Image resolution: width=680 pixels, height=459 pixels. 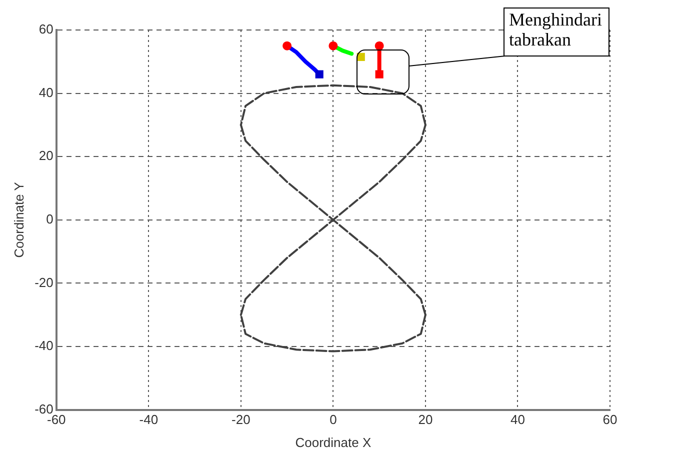 What do you see at coordinates (517, 420) in the screenshot?
I see `x-tick-label: 40` at bounding box center [517, 420].